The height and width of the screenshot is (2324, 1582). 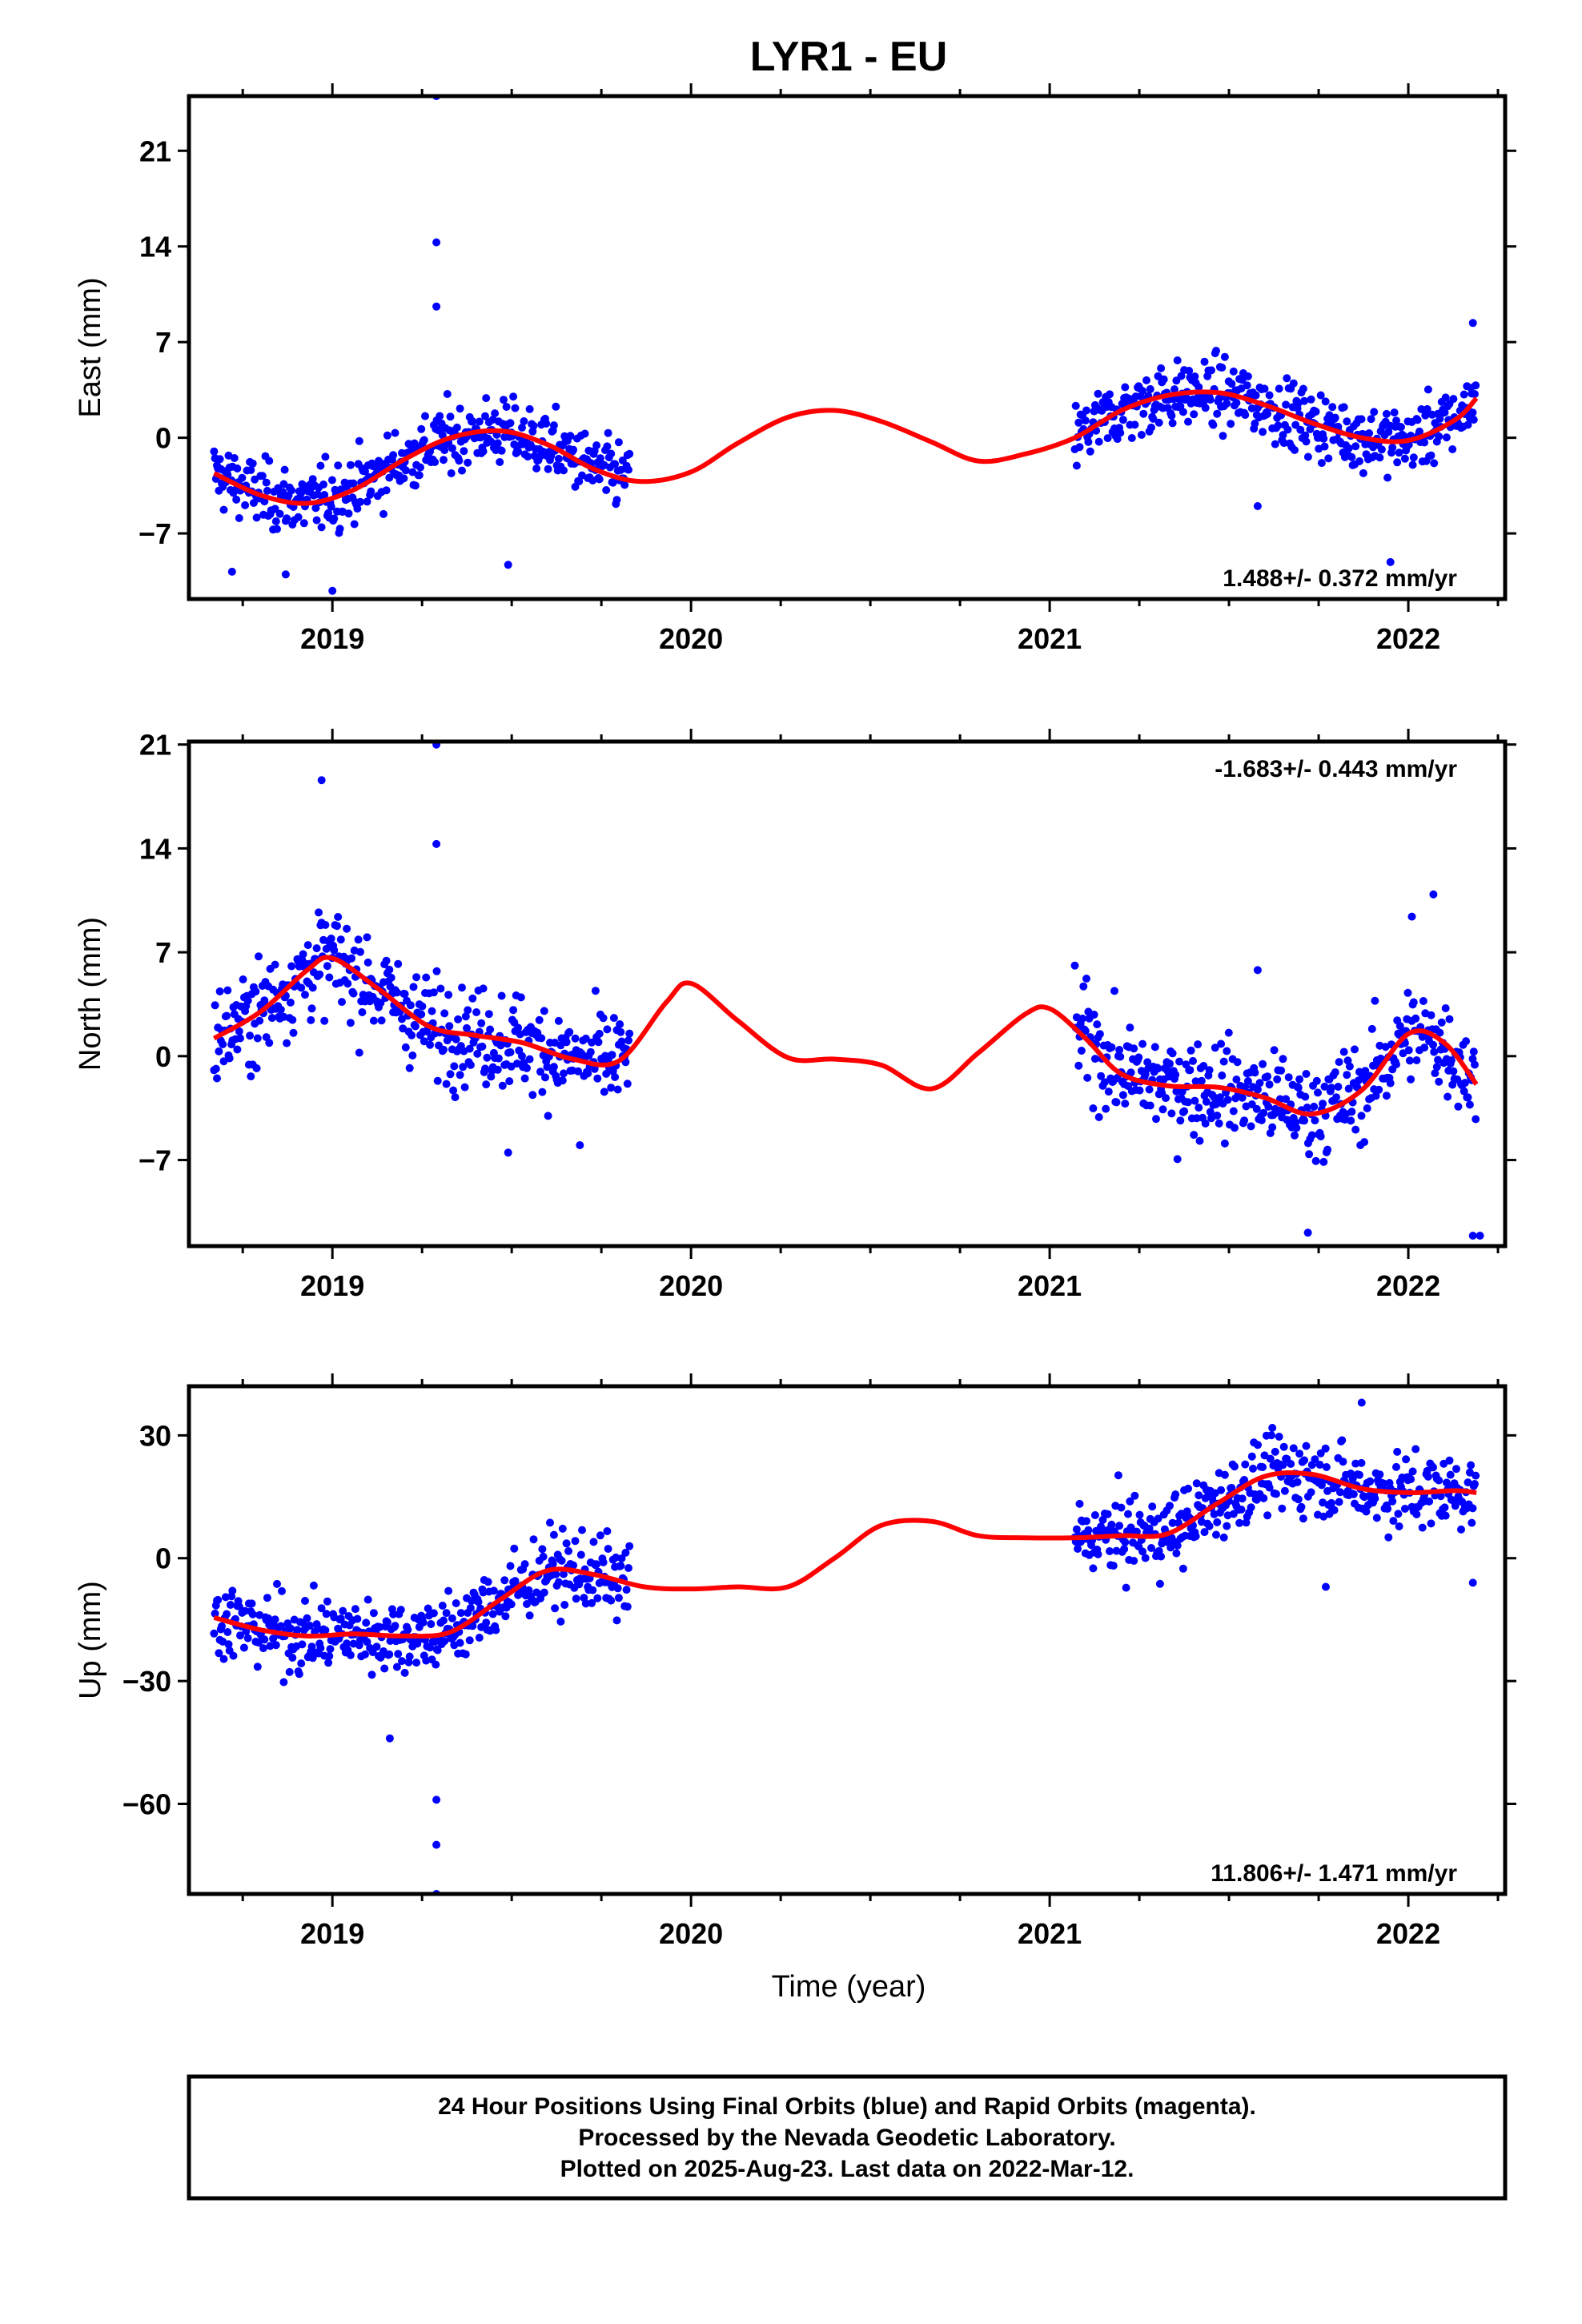 I want to click on y-tick-label: 14, so click(x=155, y=247).